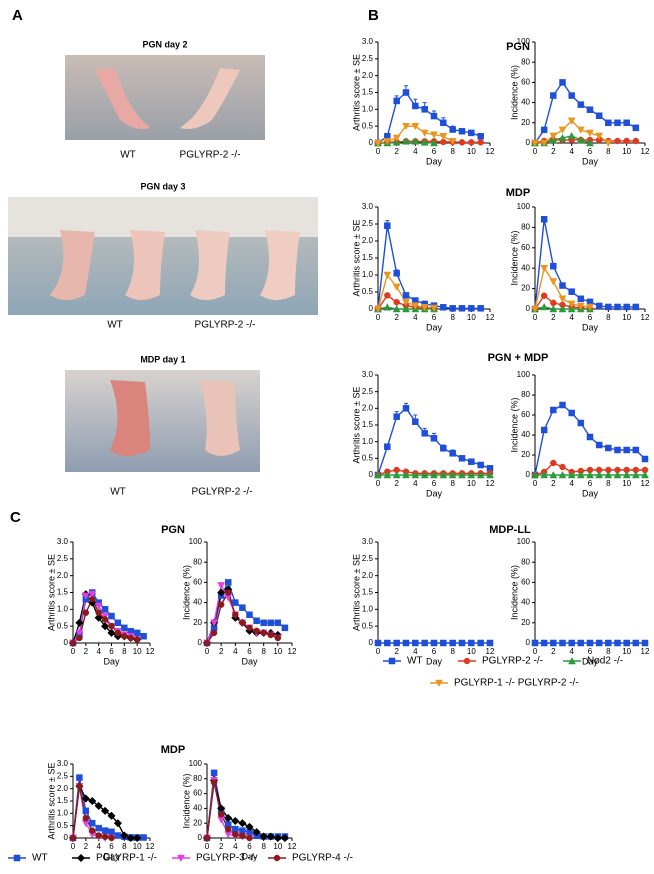  I want to click on x-tick-label: 2, so click(553, 651).